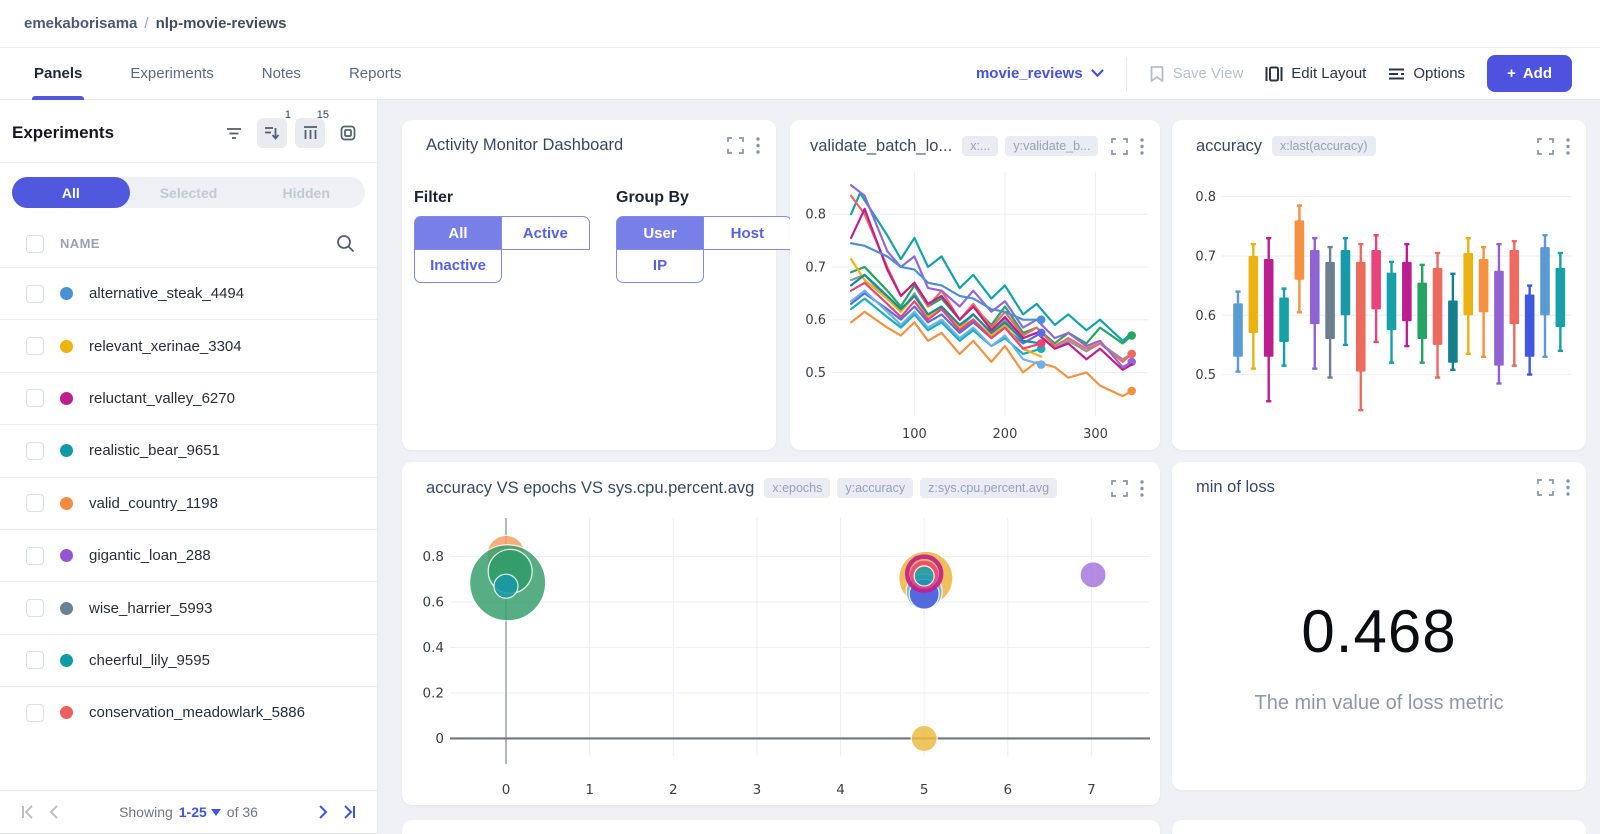  I want to click on toolbar-divider, so click(1126, 73).